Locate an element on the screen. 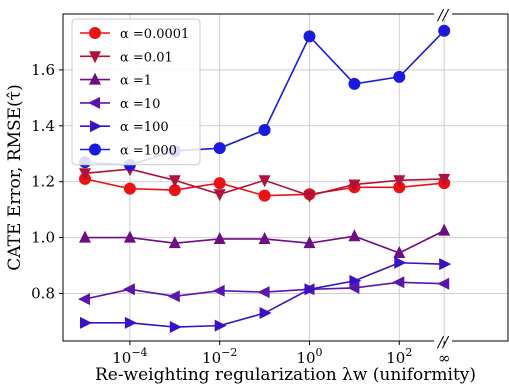 This screenshot has width=509, height=385. y-tick-label: 1.0 is located at coordinates (43, 238).